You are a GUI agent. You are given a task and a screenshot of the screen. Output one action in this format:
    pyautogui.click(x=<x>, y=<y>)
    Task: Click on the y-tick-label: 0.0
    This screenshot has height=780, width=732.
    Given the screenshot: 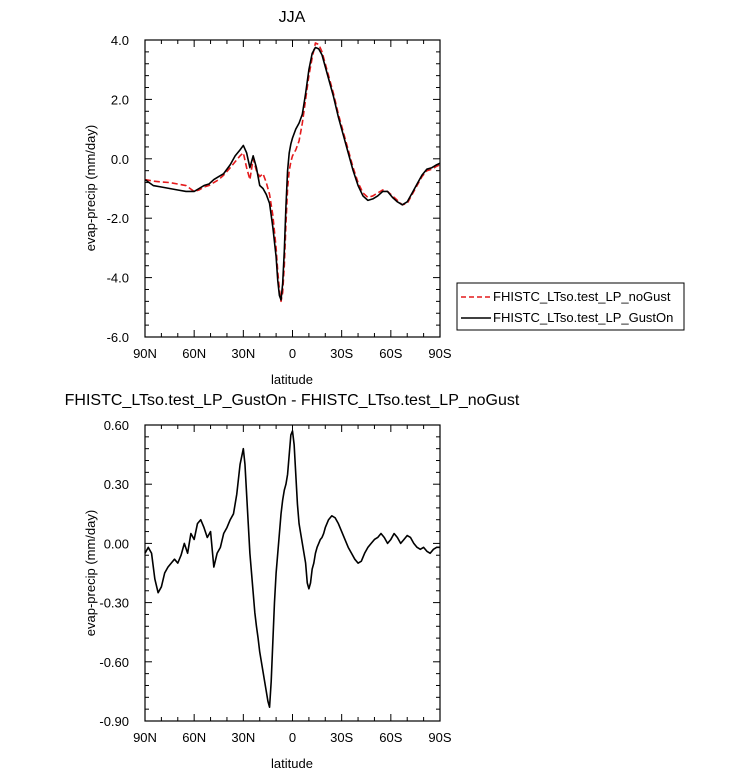 What is the action you would take?
    pyautogui.click(x=120, y=159)
    